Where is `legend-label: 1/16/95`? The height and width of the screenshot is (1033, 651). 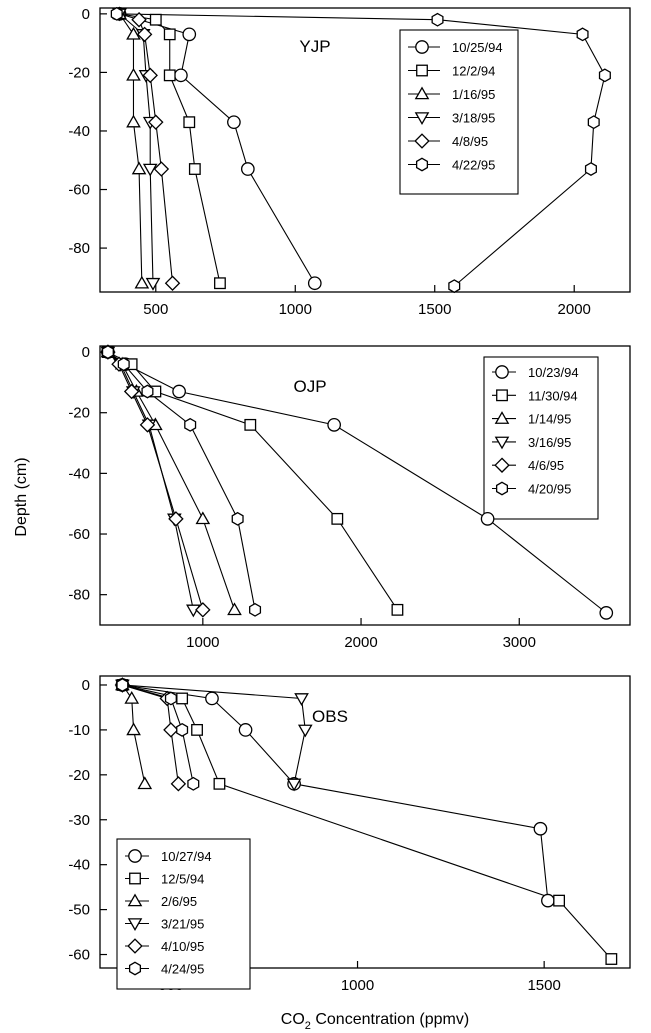
legend-label: 1/16/95 is located at coordinates (473, 94).